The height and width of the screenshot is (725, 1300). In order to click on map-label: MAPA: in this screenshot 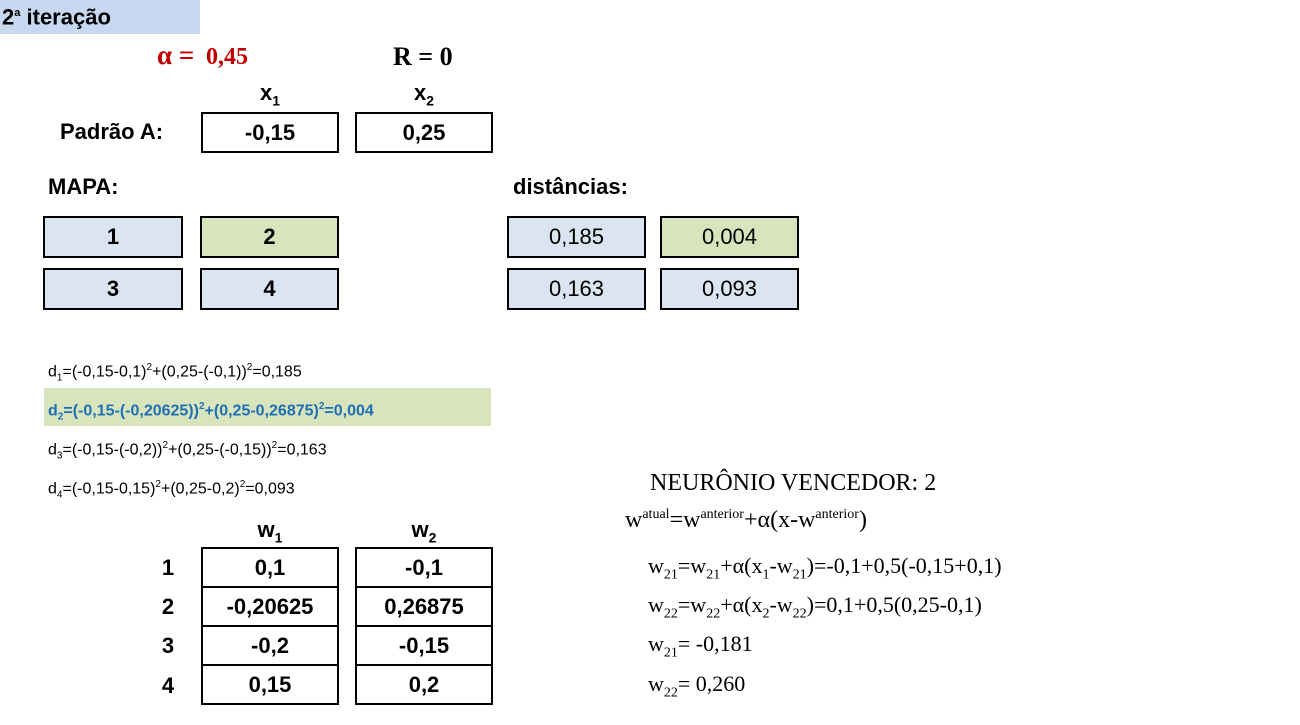, I will do `click(83, 186)`.